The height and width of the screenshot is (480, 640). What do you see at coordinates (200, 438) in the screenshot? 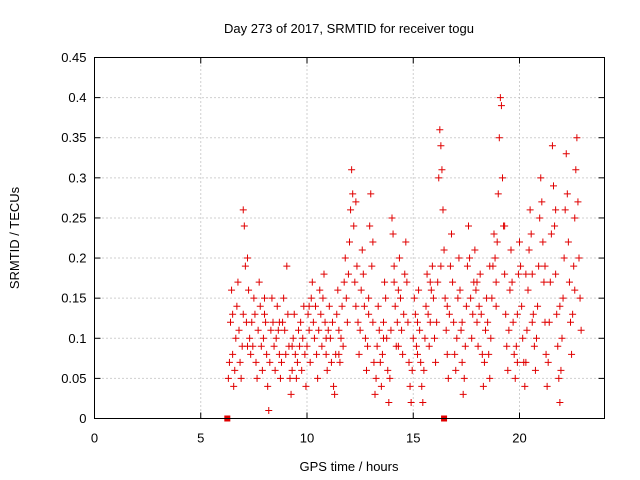
I see `x-tick-label: 5` at bounding box center [200, 438].